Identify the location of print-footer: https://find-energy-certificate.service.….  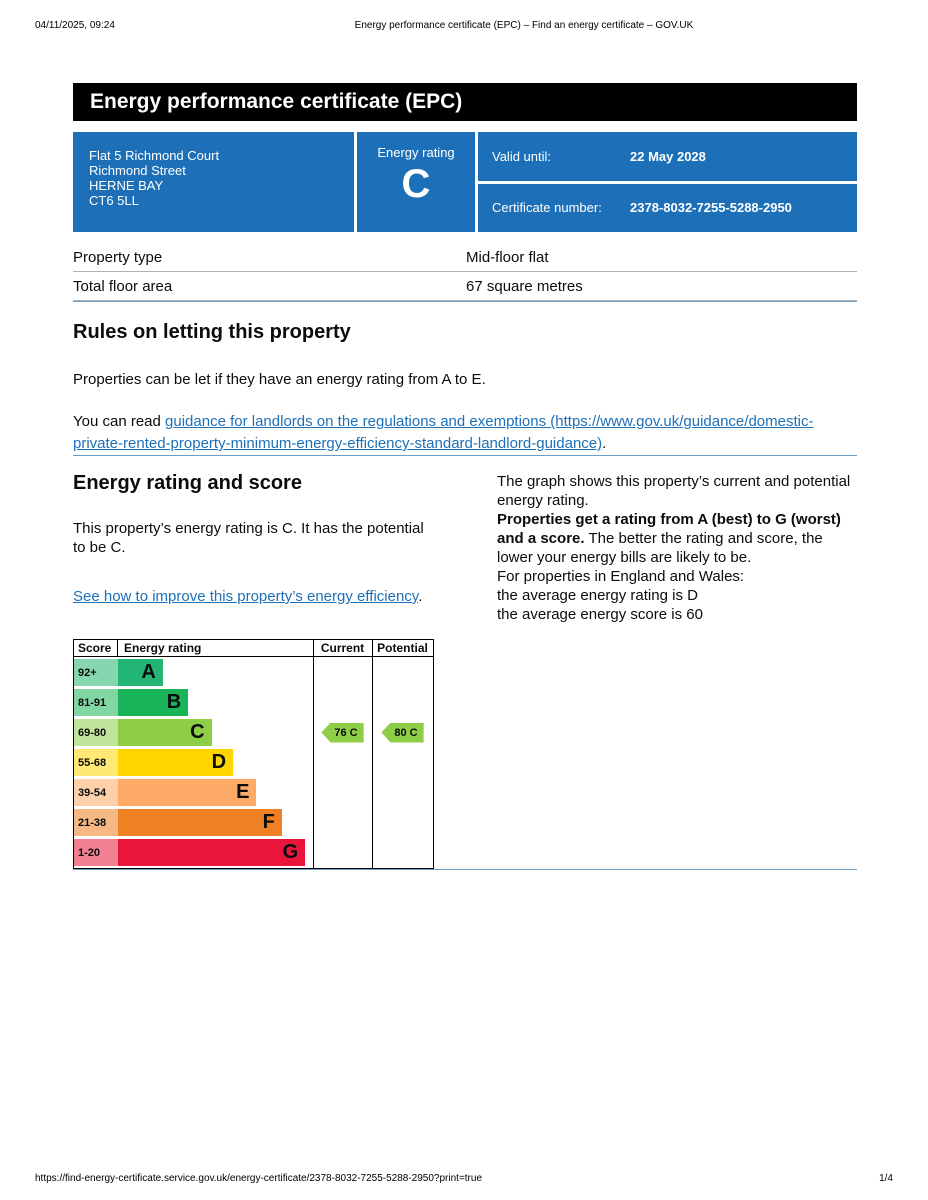
(464, 1178).